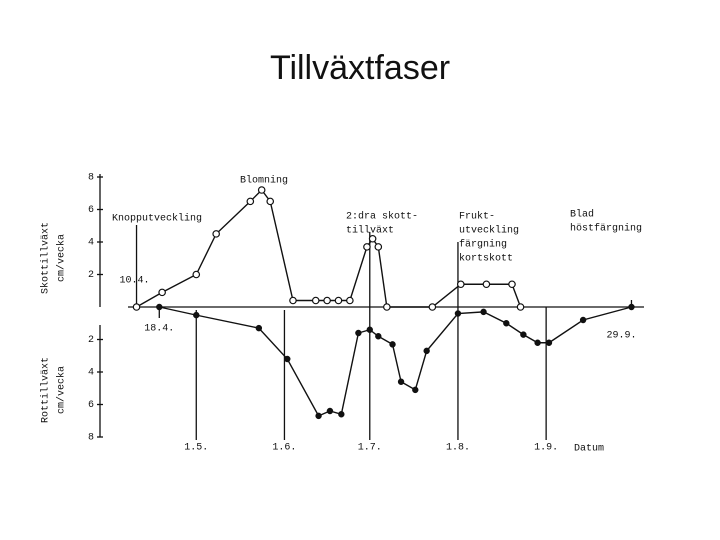 This screenshot has width=720, height=540. Describe the element at coordinates (91, 210) in the screenshot. I see `y-tick-label: 6` at that location.